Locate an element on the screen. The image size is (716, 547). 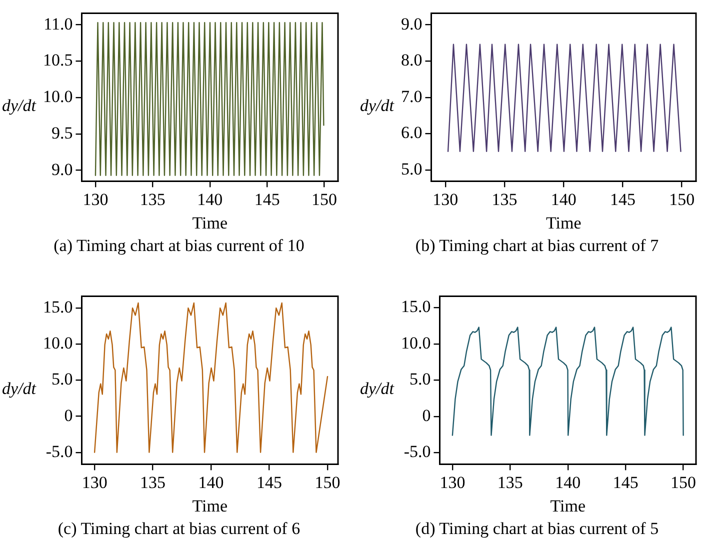
text: (b) Timing chart at bias current of 7 is located at coordinates (537, 246).